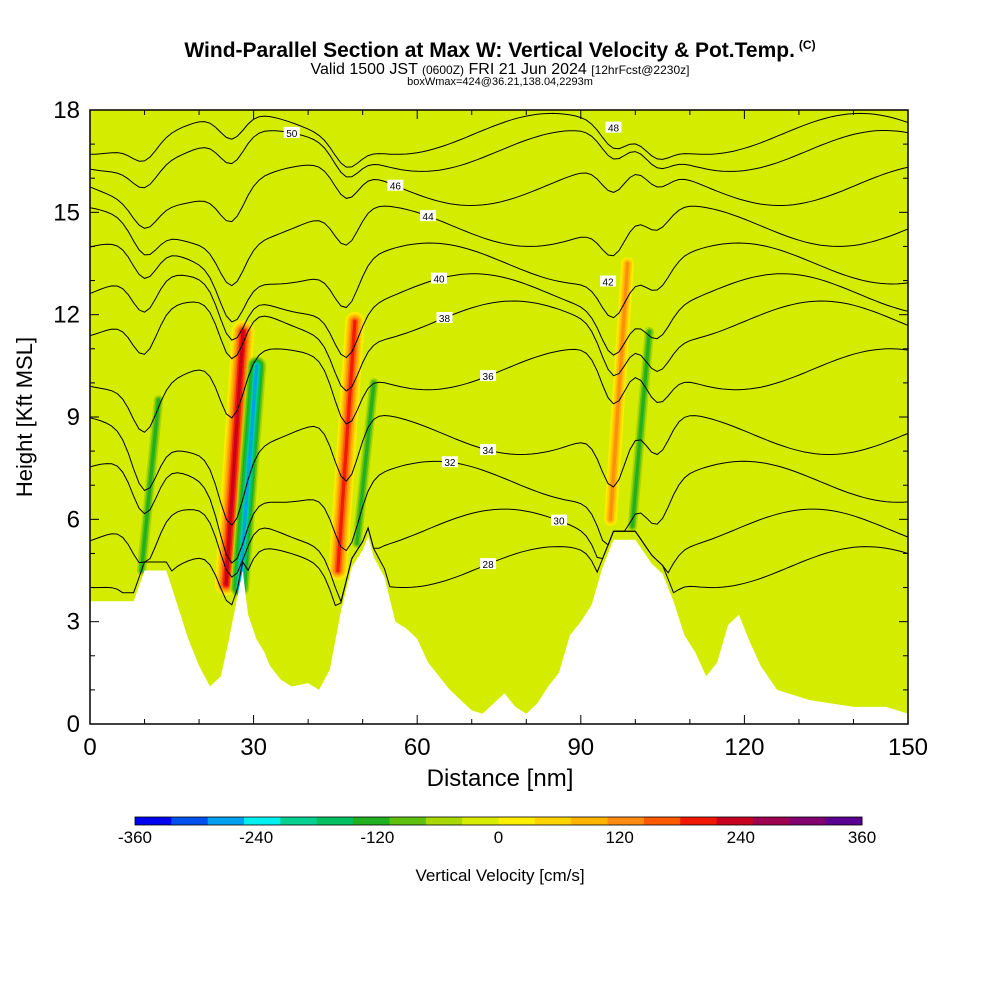 The height and width of the screenshot is (1000, 1000). What do you see at coordinates (499, 875) in the screenshot?
I see `colorbar-label: Vertical Velocity [cm/s]` at bounding box center [499, 875].